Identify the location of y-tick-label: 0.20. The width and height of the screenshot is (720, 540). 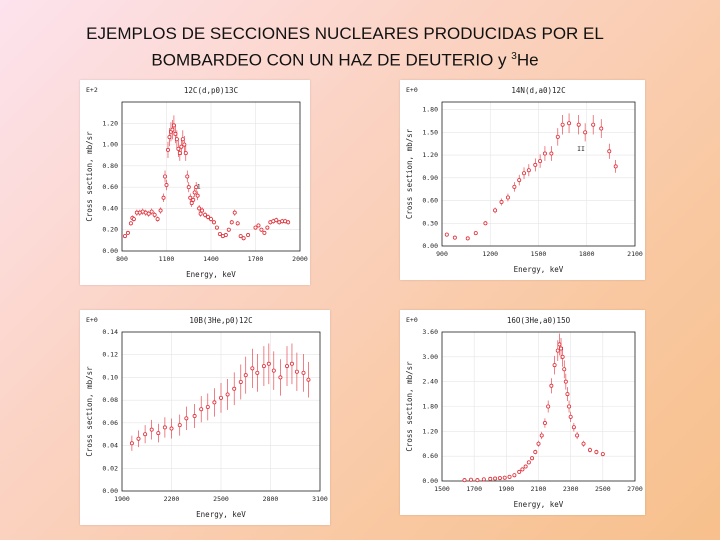
(110, 230).